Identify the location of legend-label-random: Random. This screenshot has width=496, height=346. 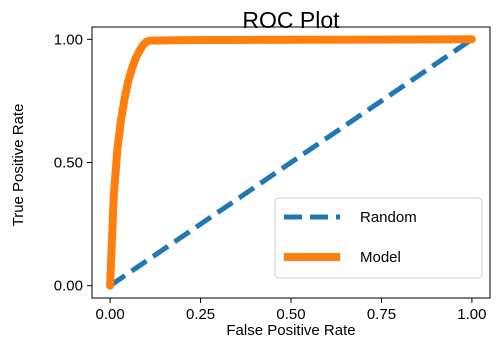
(388, 217).